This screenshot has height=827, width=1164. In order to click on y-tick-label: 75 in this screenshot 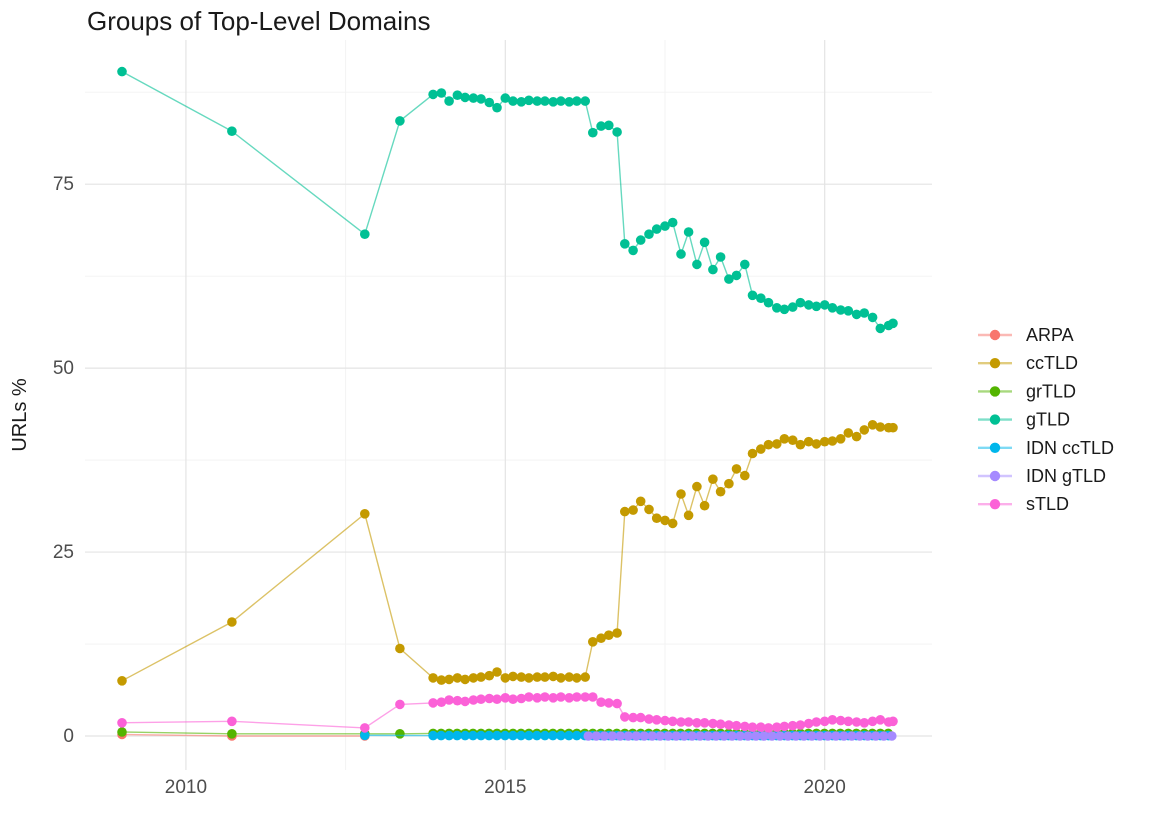, I will do `click(63, 184)`.